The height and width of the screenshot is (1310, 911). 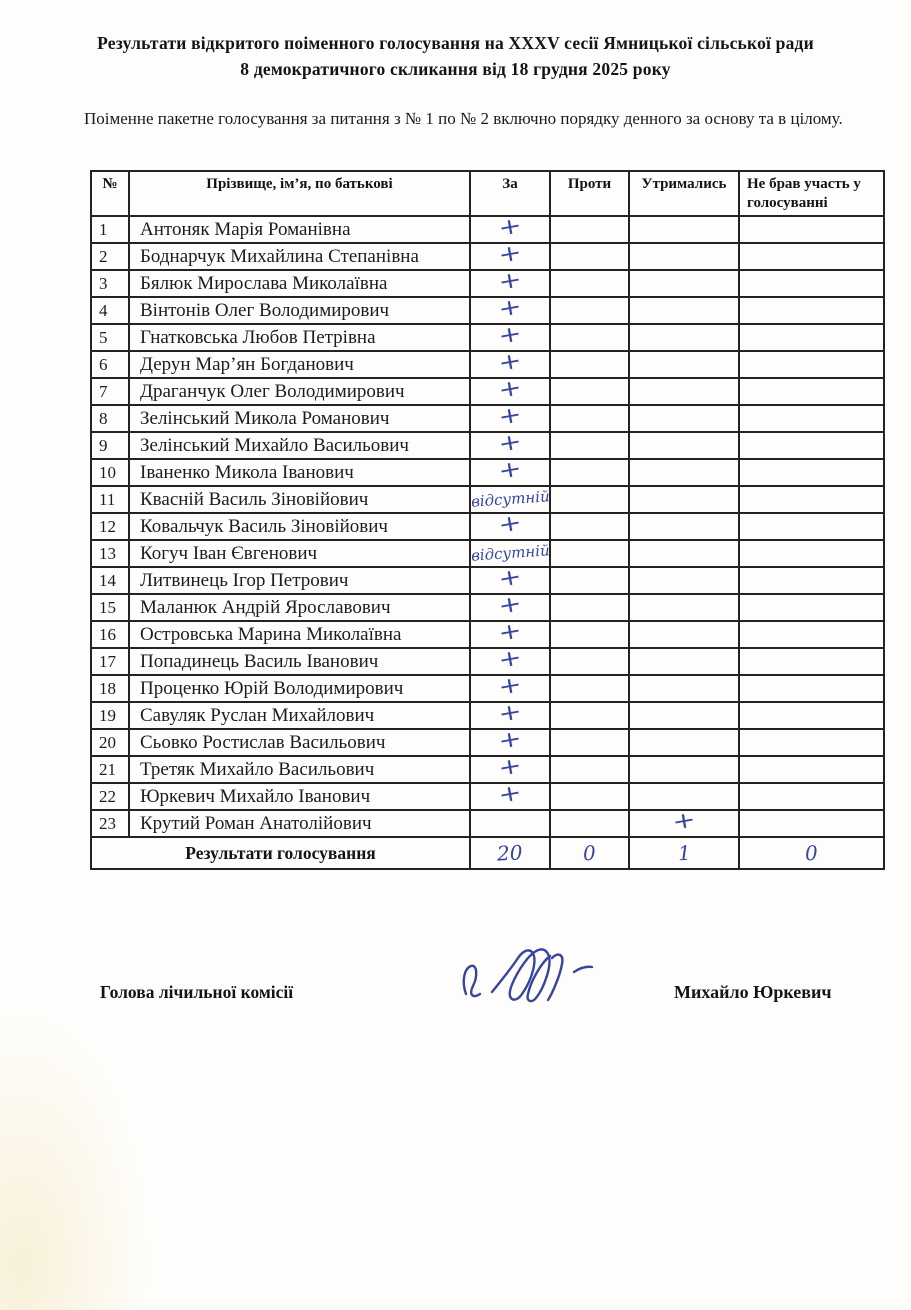 What do you see at coordinates (280, 853) in the screenshot?
I see `results-label: Результати голосування` at bounding box center [280, 853].